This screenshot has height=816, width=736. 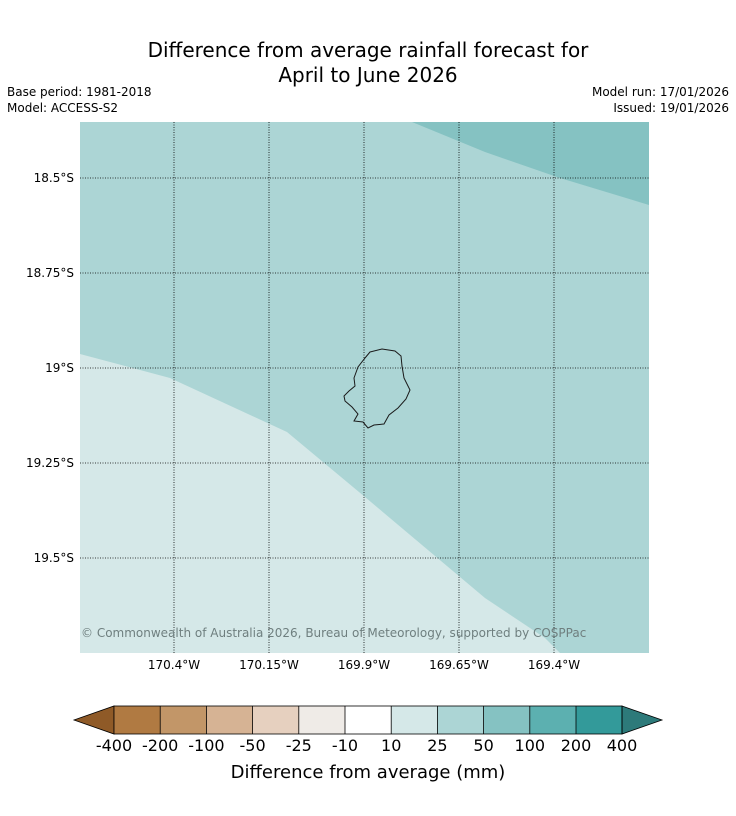 I want to click on niue-island-outline, so click(x=377, y=388).